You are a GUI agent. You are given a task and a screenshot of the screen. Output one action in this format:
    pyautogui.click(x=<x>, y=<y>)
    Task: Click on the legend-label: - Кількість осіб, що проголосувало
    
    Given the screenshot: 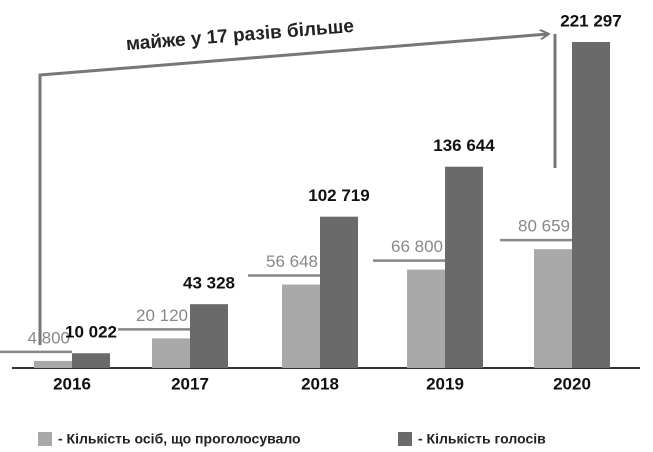 What is the action you would take?
    pyautogui.click(x=179, y=439)
    